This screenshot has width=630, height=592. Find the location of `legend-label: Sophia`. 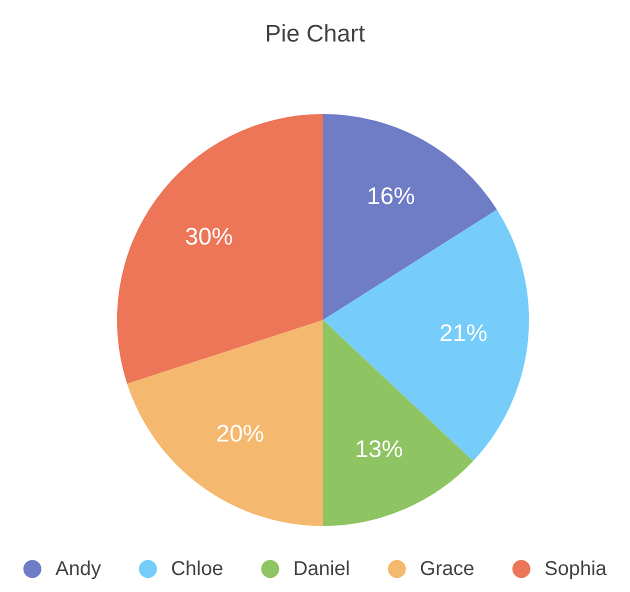

legend-label: Sophia is located at coordinates (576, 569).